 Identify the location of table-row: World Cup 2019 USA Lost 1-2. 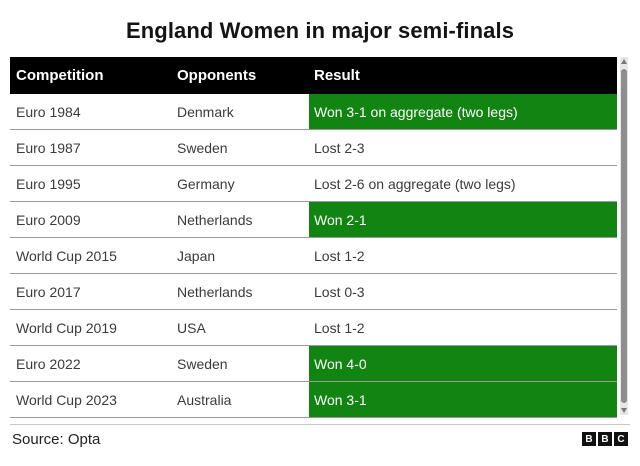
(313, 327).